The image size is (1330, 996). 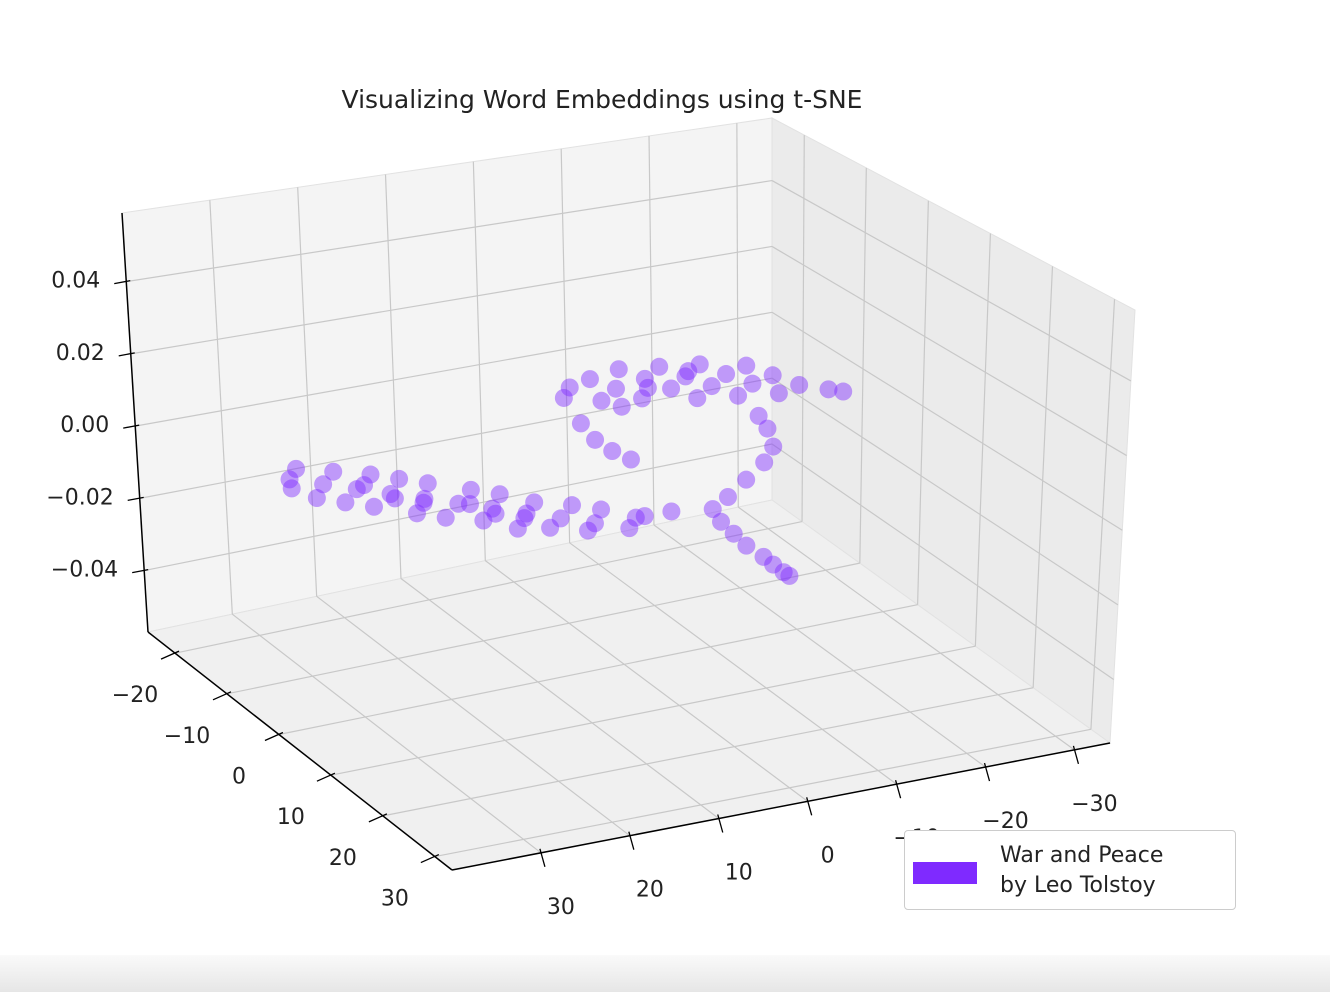 What do you see at coordinates (1005, 821) in the screenshot?
I see `x-tick-label: −20` at bounding box center [1005, 821].